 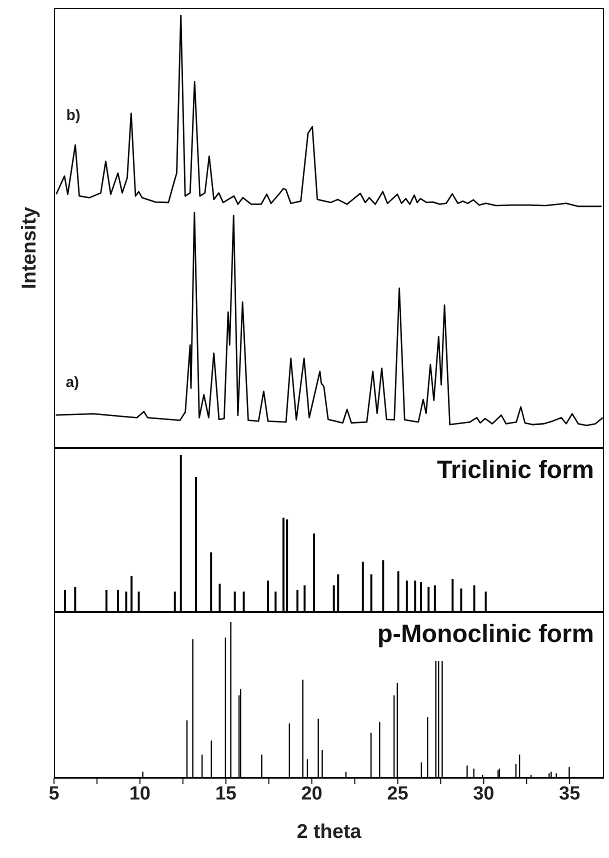 I want to click on x-tick-label: 20, so click(x=311, y=793).